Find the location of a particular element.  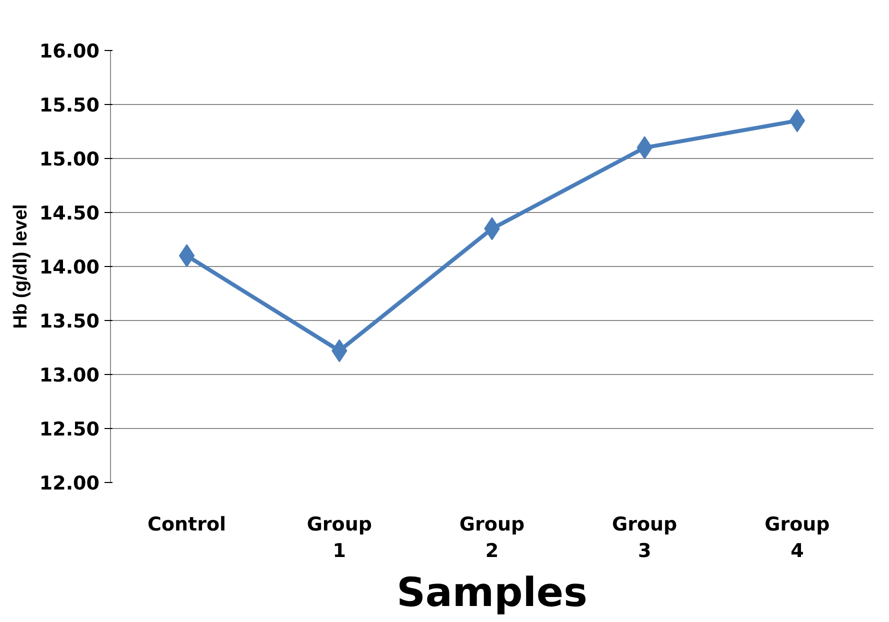

x-tick-label: Group 1 is located at coordinates (339, 538).